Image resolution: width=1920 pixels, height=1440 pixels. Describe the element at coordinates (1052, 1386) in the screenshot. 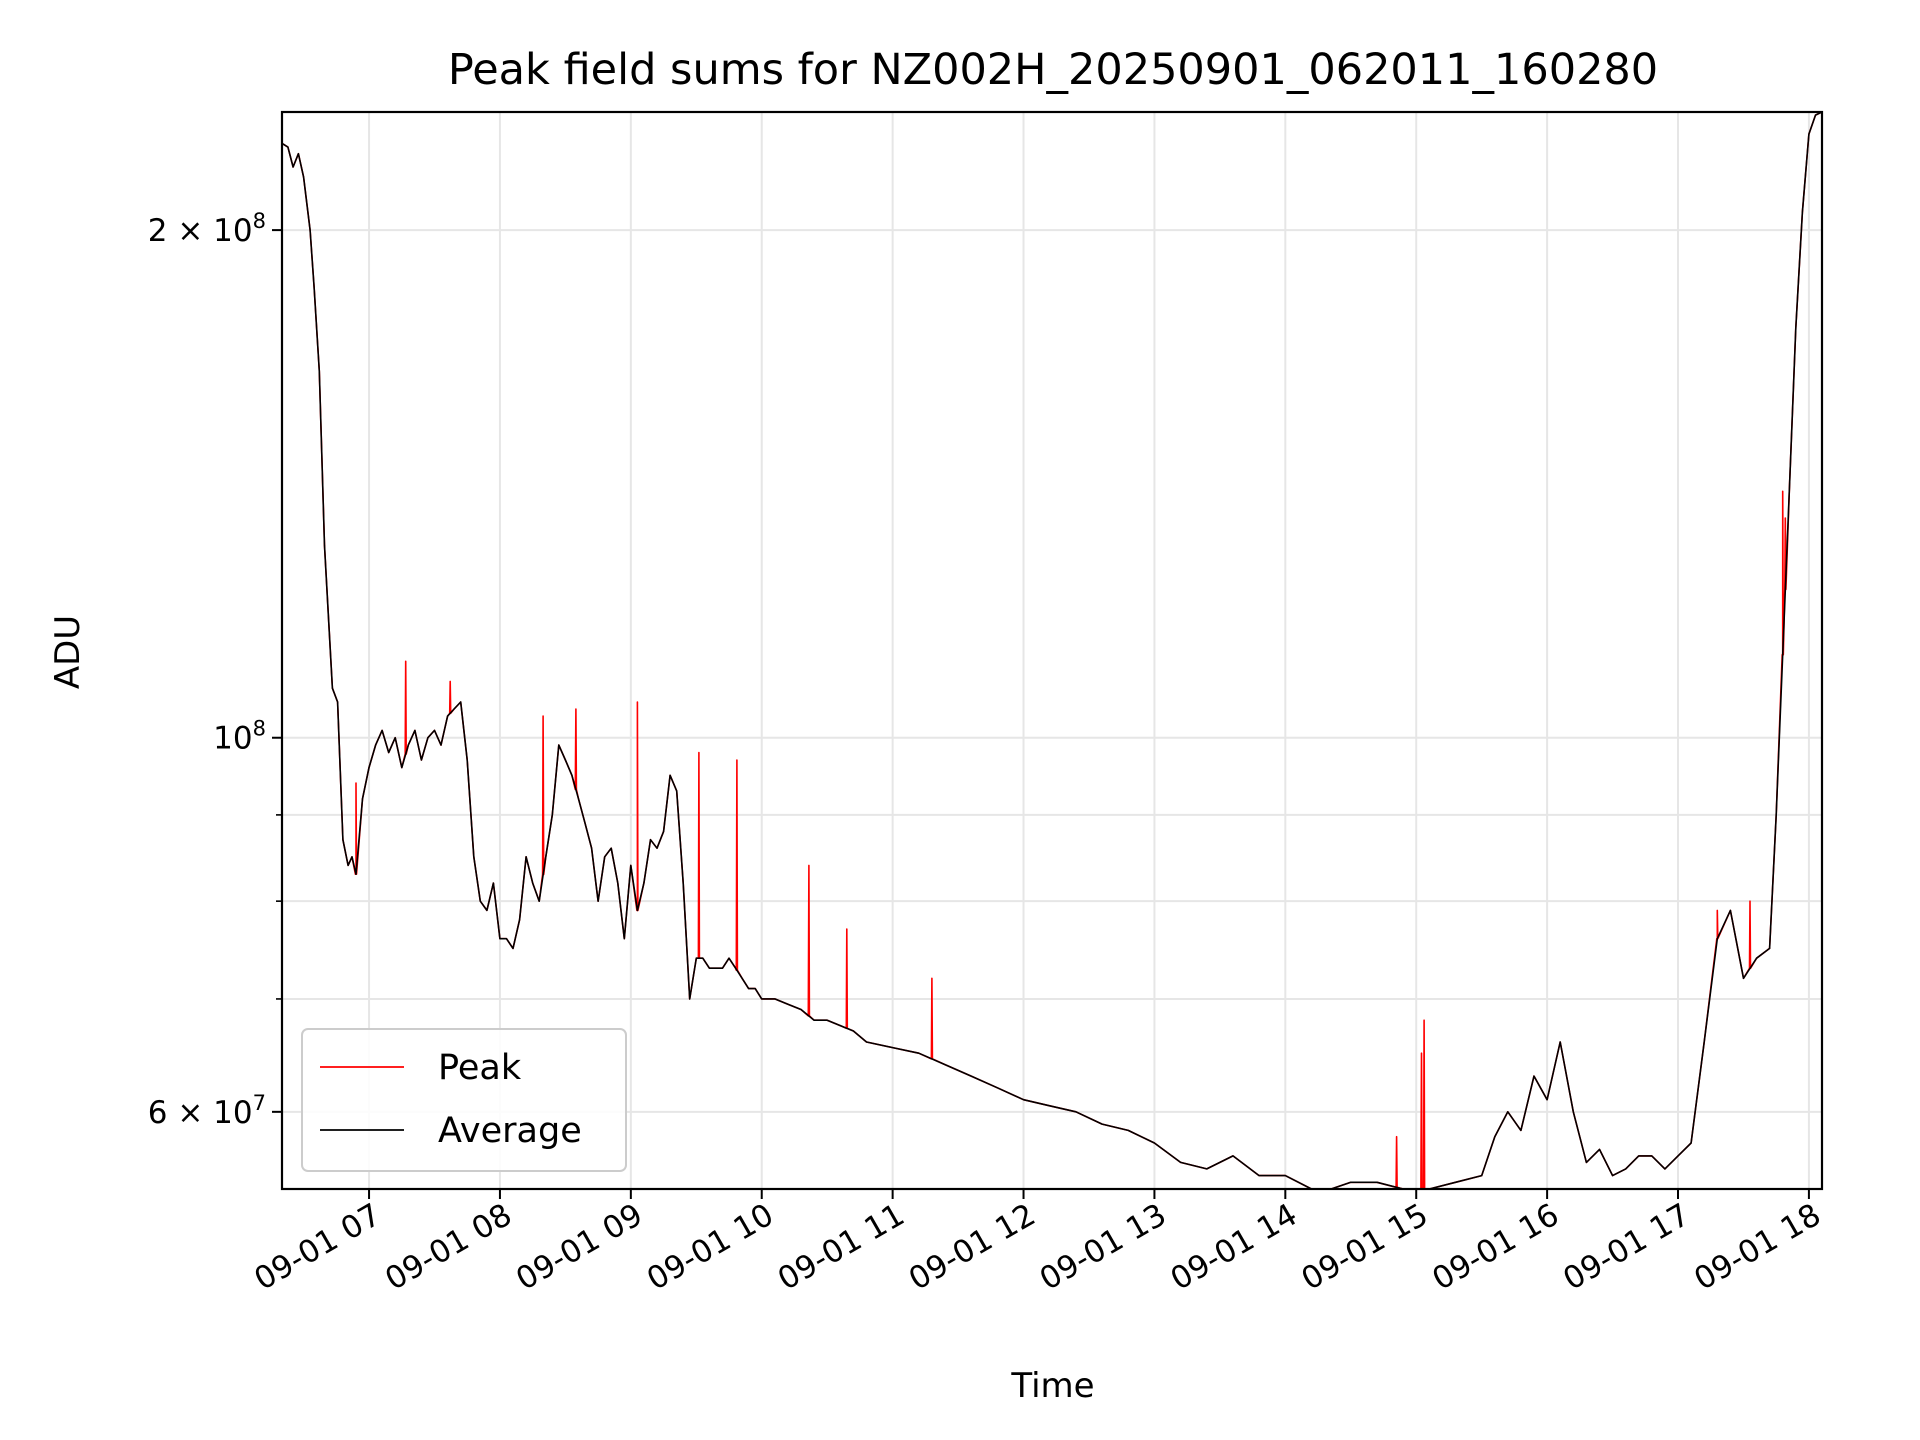

I see `x-axis-title: Time` at that location.